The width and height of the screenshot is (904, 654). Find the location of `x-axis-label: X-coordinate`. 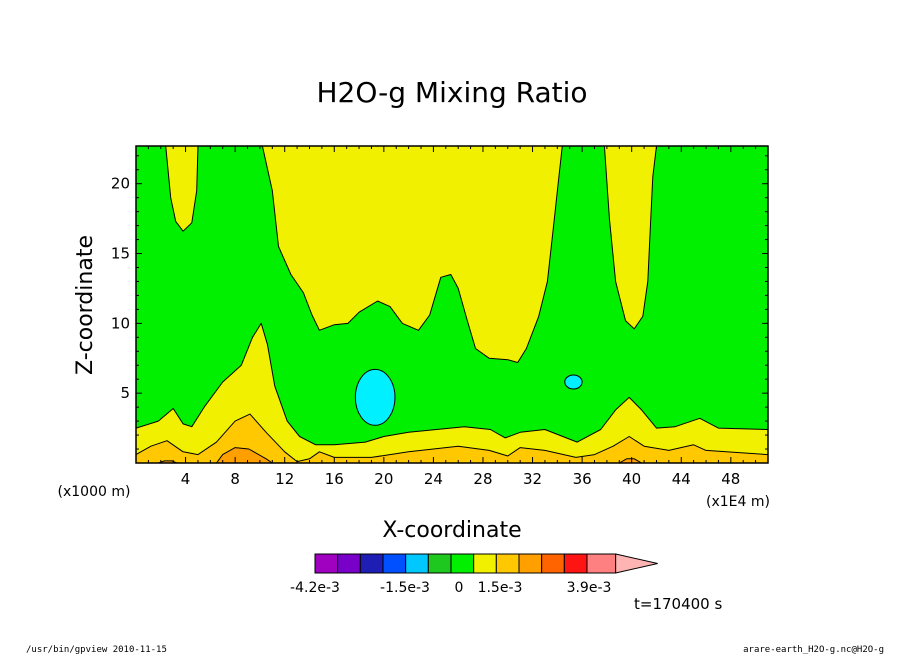

x-axis-label: X-coordinate is located at coordinates (451, 530).